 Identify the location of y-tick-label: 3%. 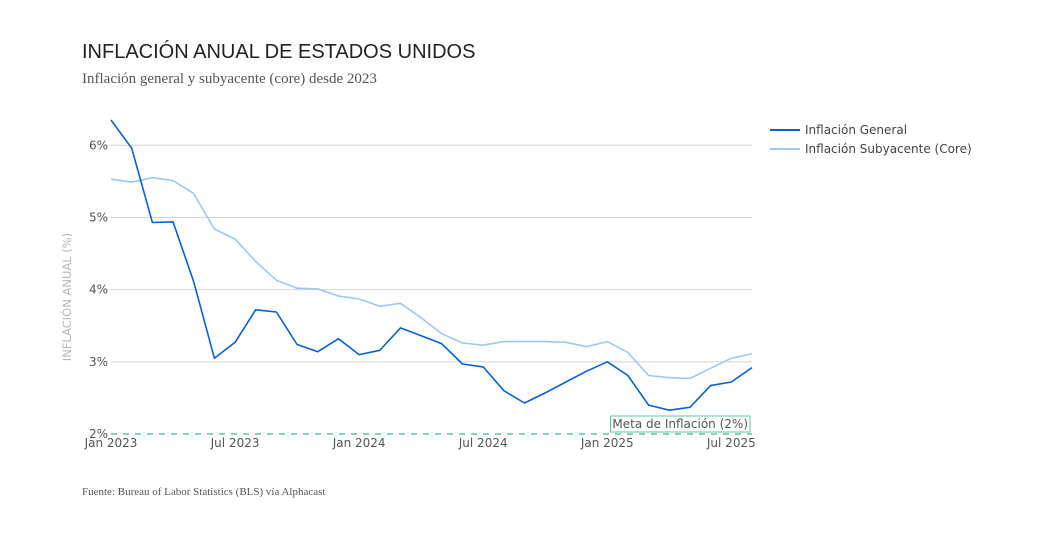
(98, 362).